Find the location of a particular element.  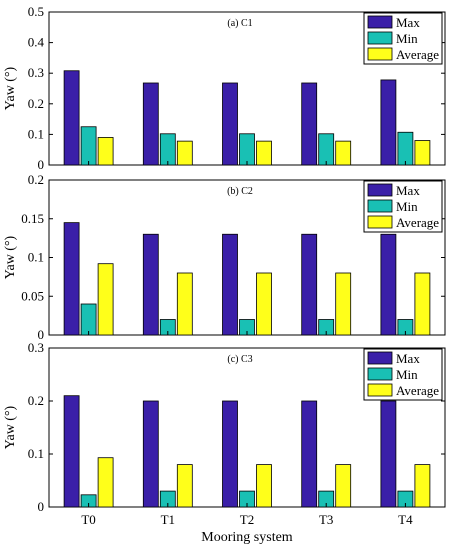

x-tick-label: T2 is located at coordinates (247, 519).